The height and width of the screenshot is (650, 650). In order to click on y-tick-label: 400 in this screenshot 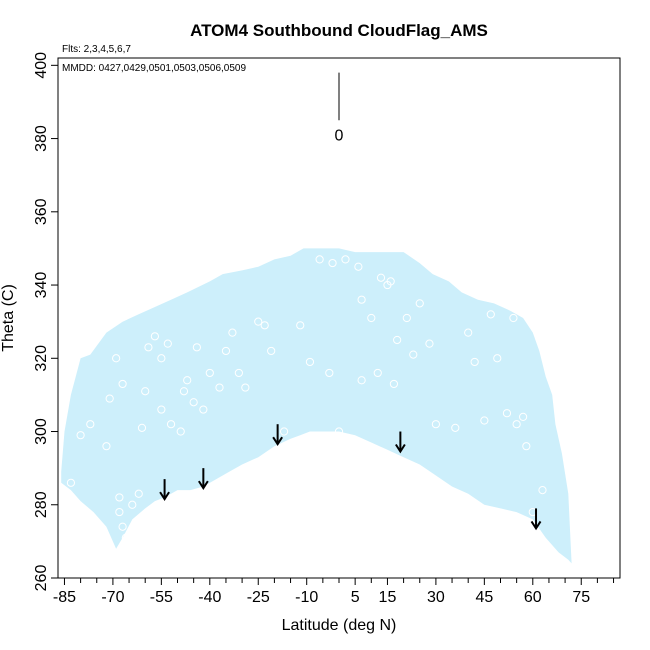, I will do `click(41, 65)`.